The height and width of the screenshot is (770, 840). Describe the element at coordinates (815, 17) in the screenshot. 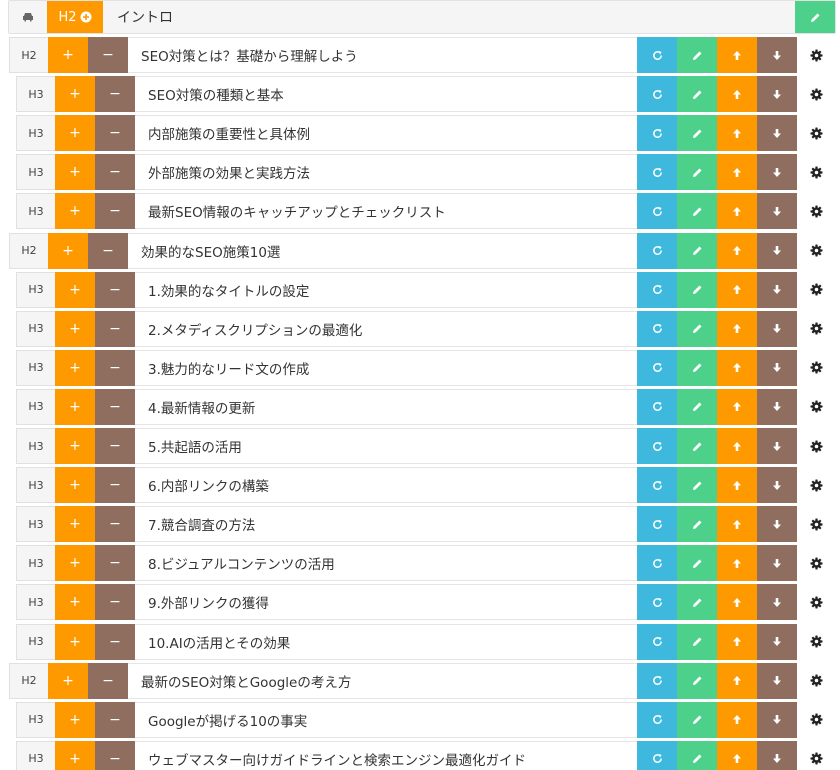

I see `intro-edit-button` at that location.